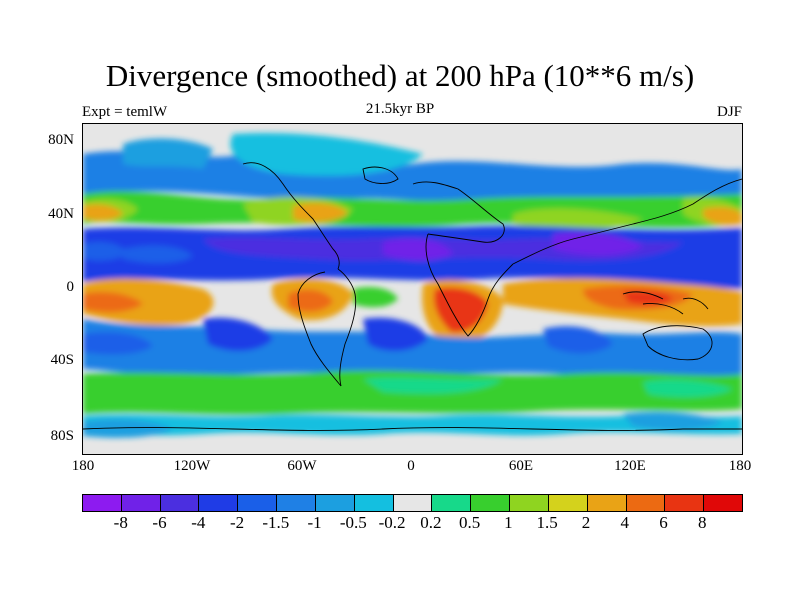  What do you see at coordinates (508, 522) in the screenshot?
I see `colorbar-label: 1` at bounding box center [508, 522].